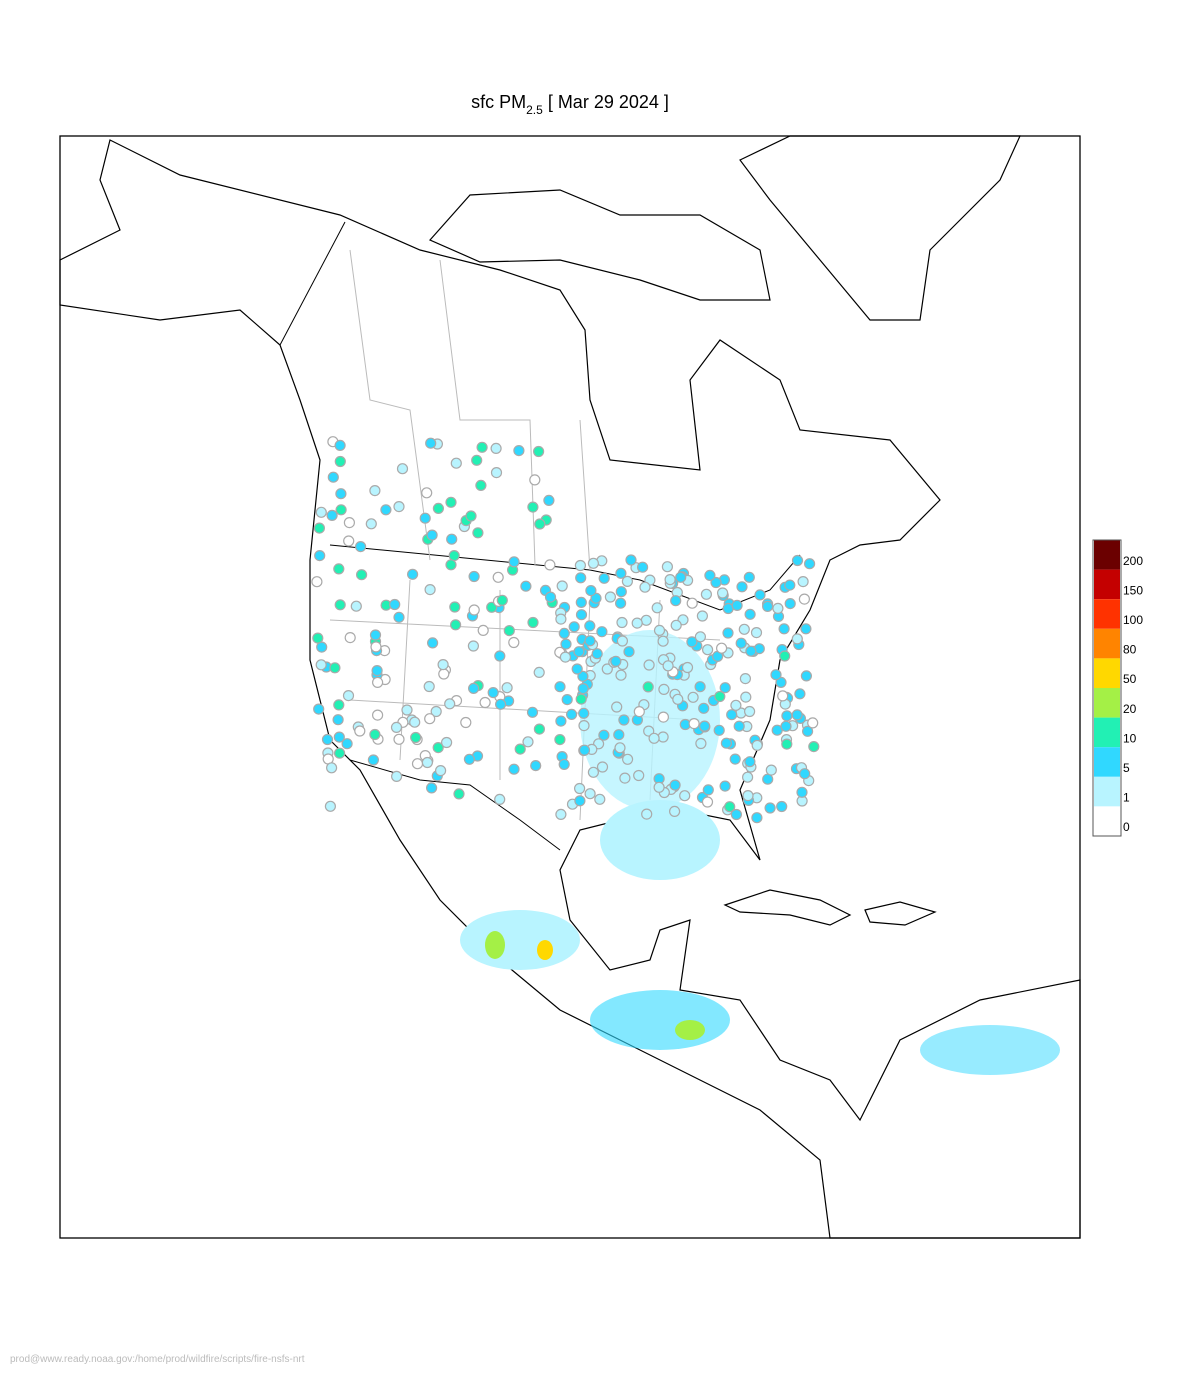 The height and width of the screenshot is (1376, 1199). What do you see at coordinates (534, 110) in the screenshot?
I see `title-subscript: 2.5` at bounding box center [534, 110].